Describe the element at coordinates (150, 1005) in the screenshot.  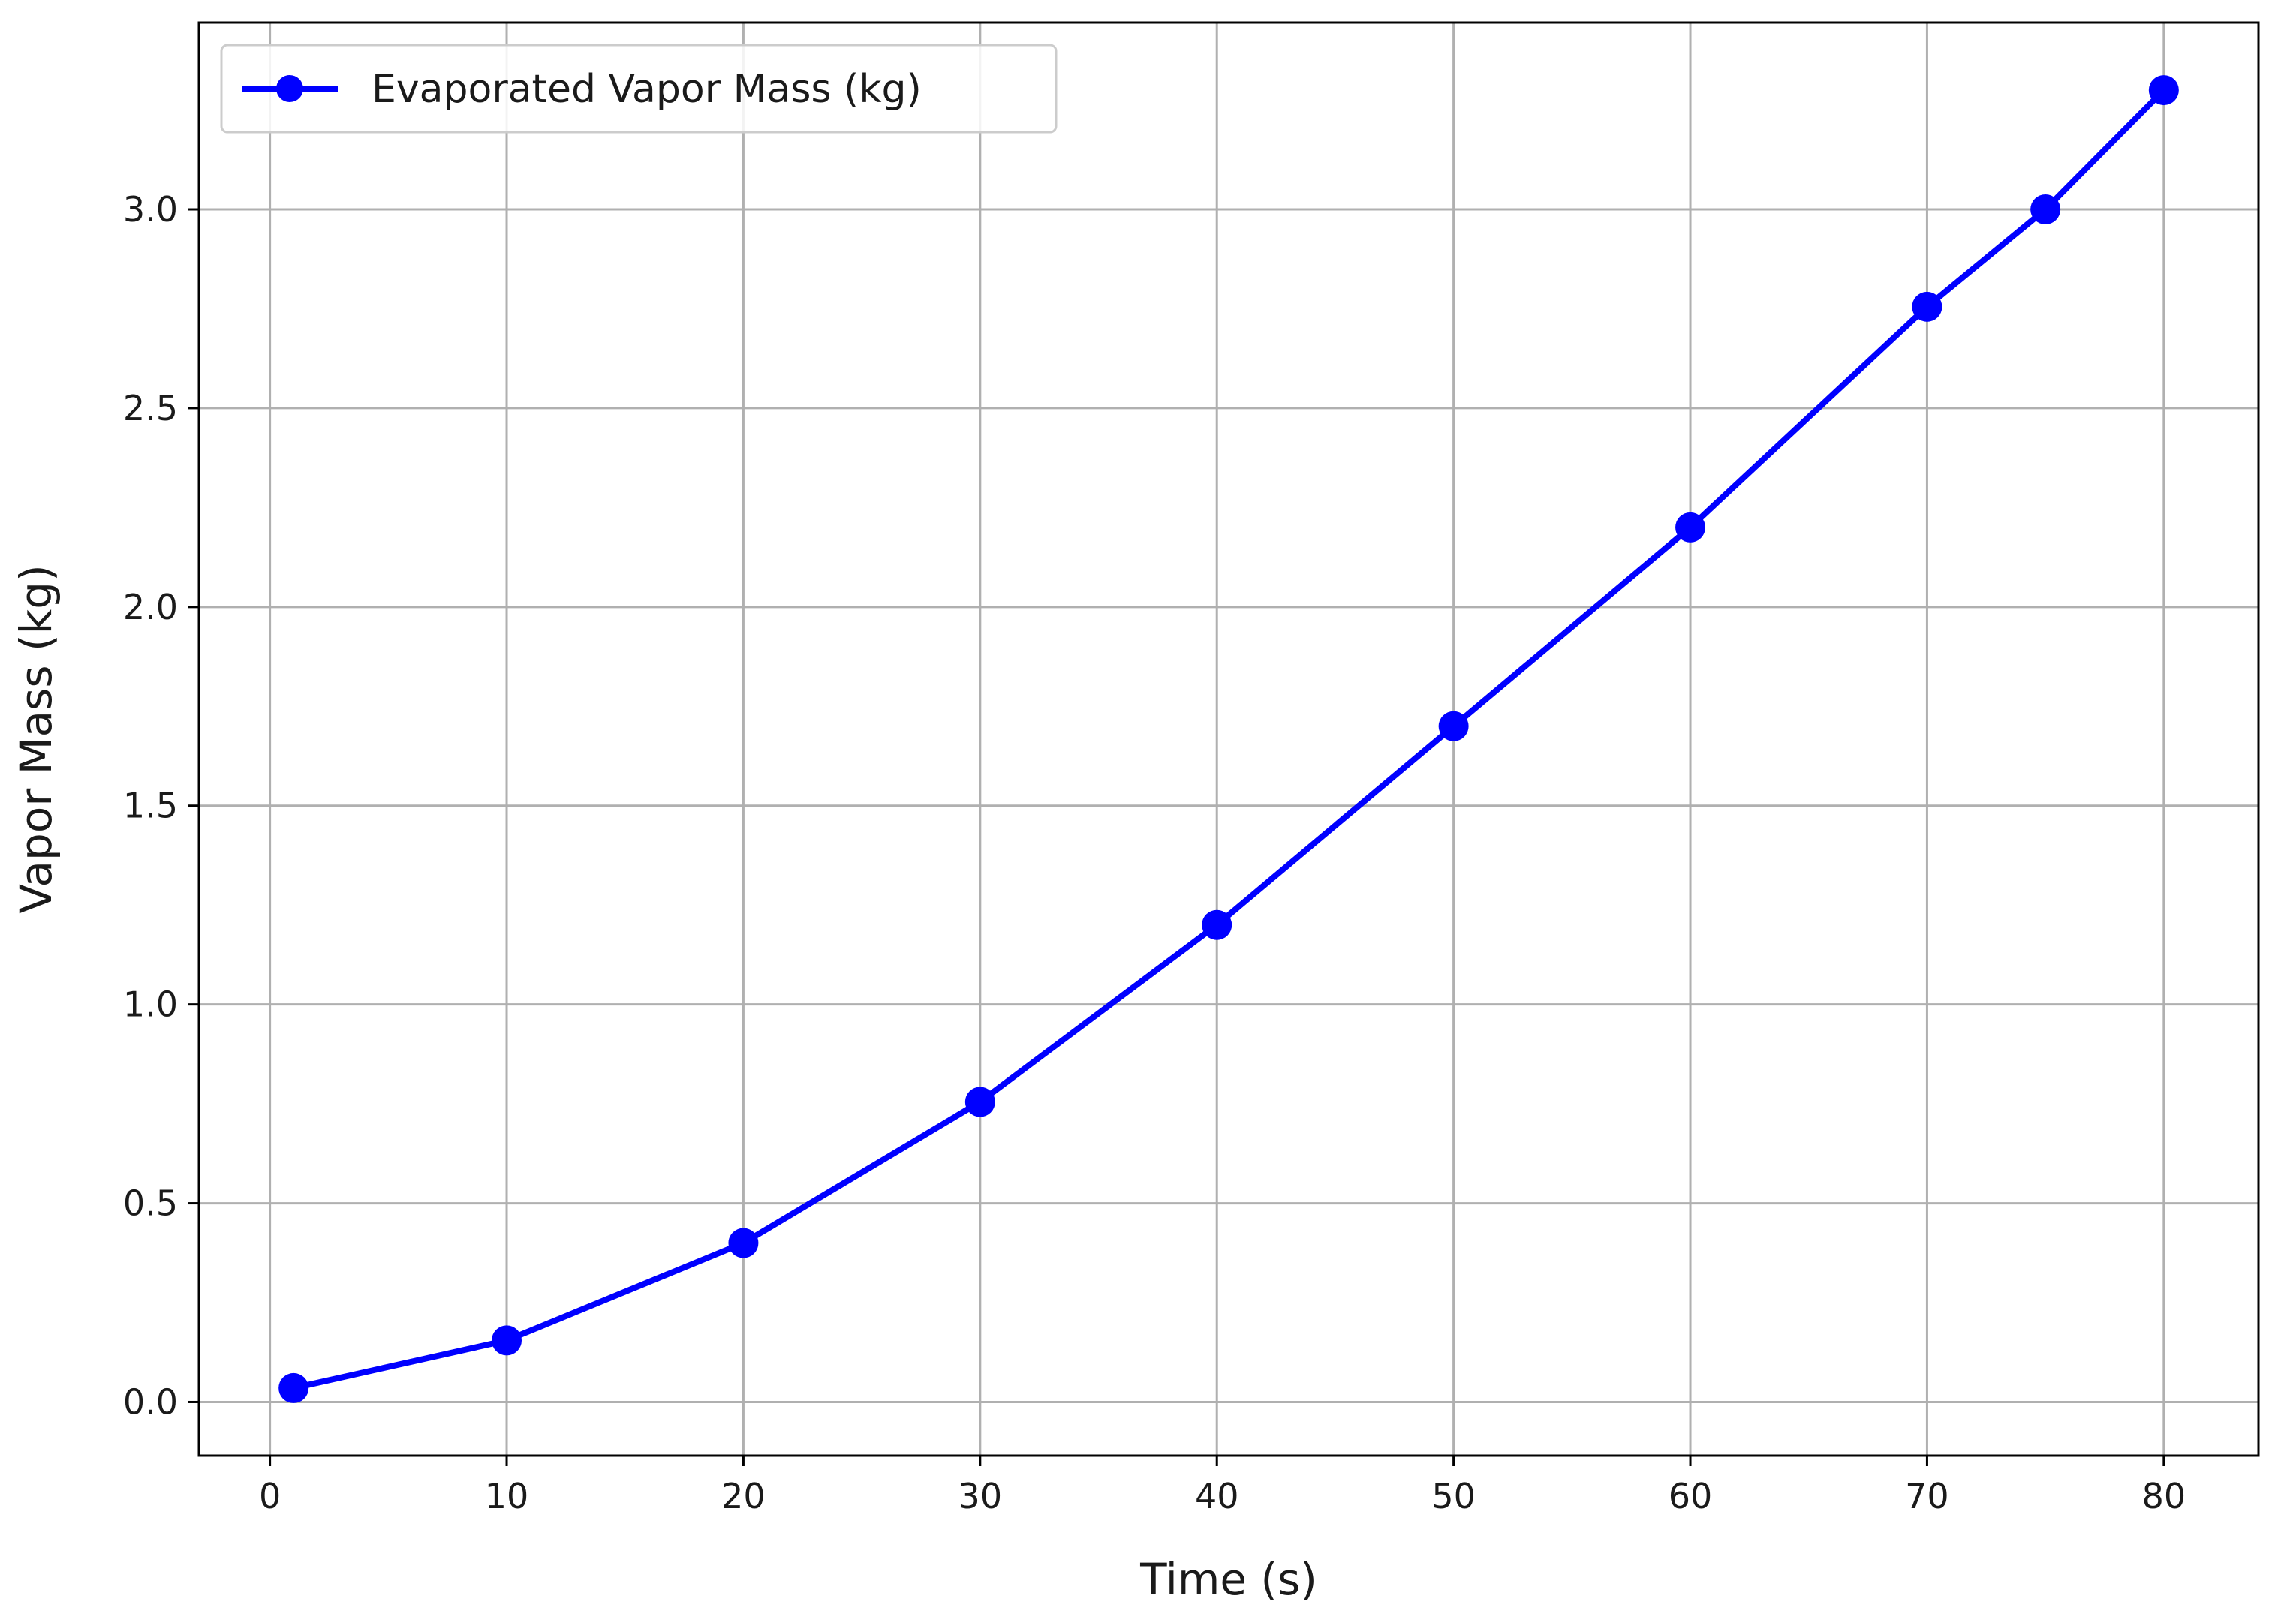
I see `y-tick-label: 1.0` at that location.